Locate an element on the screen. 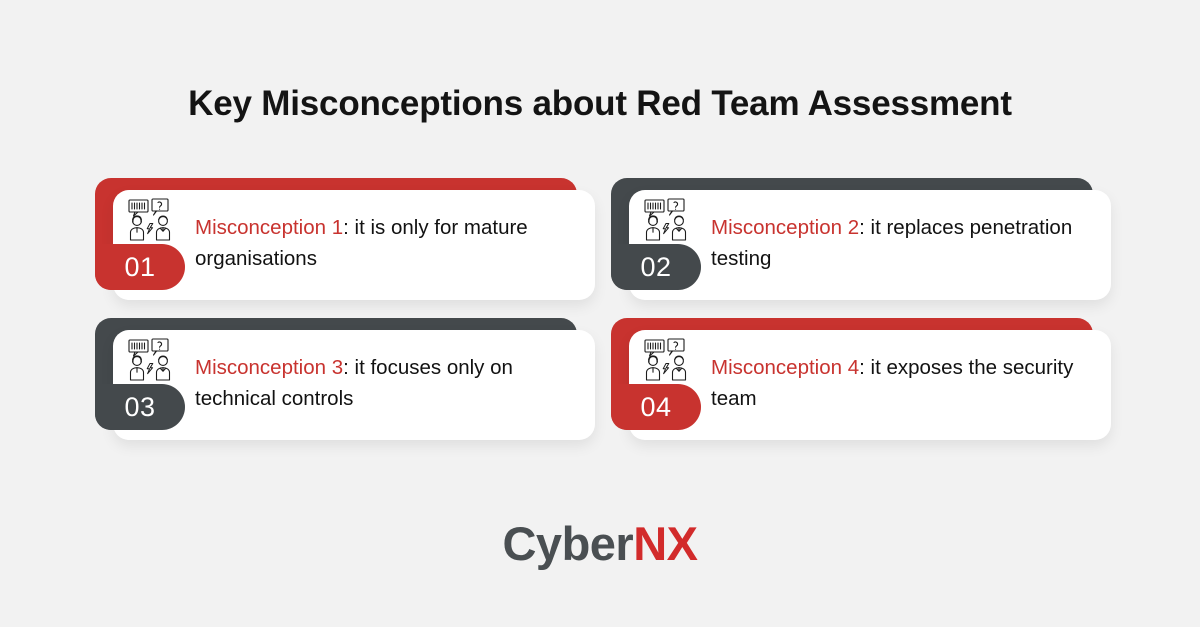 The width and height of the screenshot is (1200, 627). brand-logo-primary: Cyber is located at coordinates (568, 543).